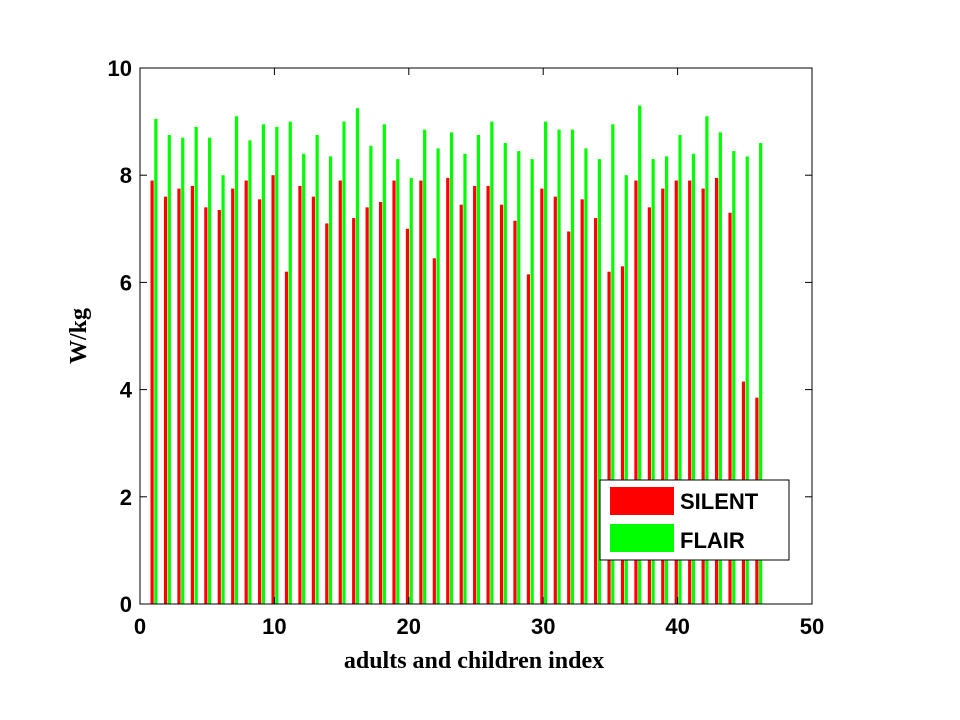 The height and width of the screenshot is (720, 960). What do you see at coordinates (642, 501) in the screenshot?
I see `legend-swatch-silent` at bounding box center [642, 501].